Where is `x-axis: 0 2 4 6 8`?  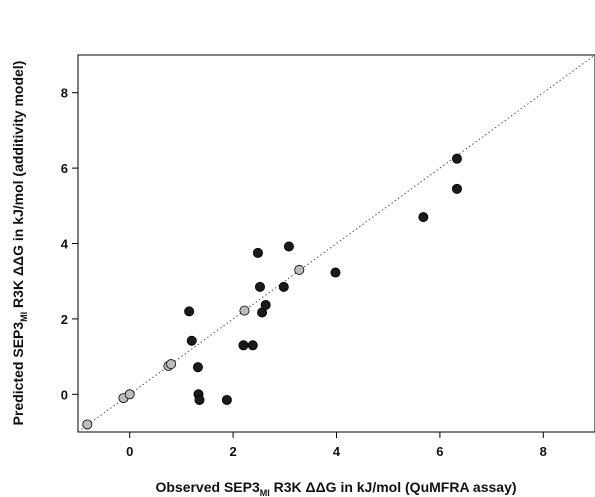
x-axis: 0 2 4 6 8 is located at coordinates (336, 445).